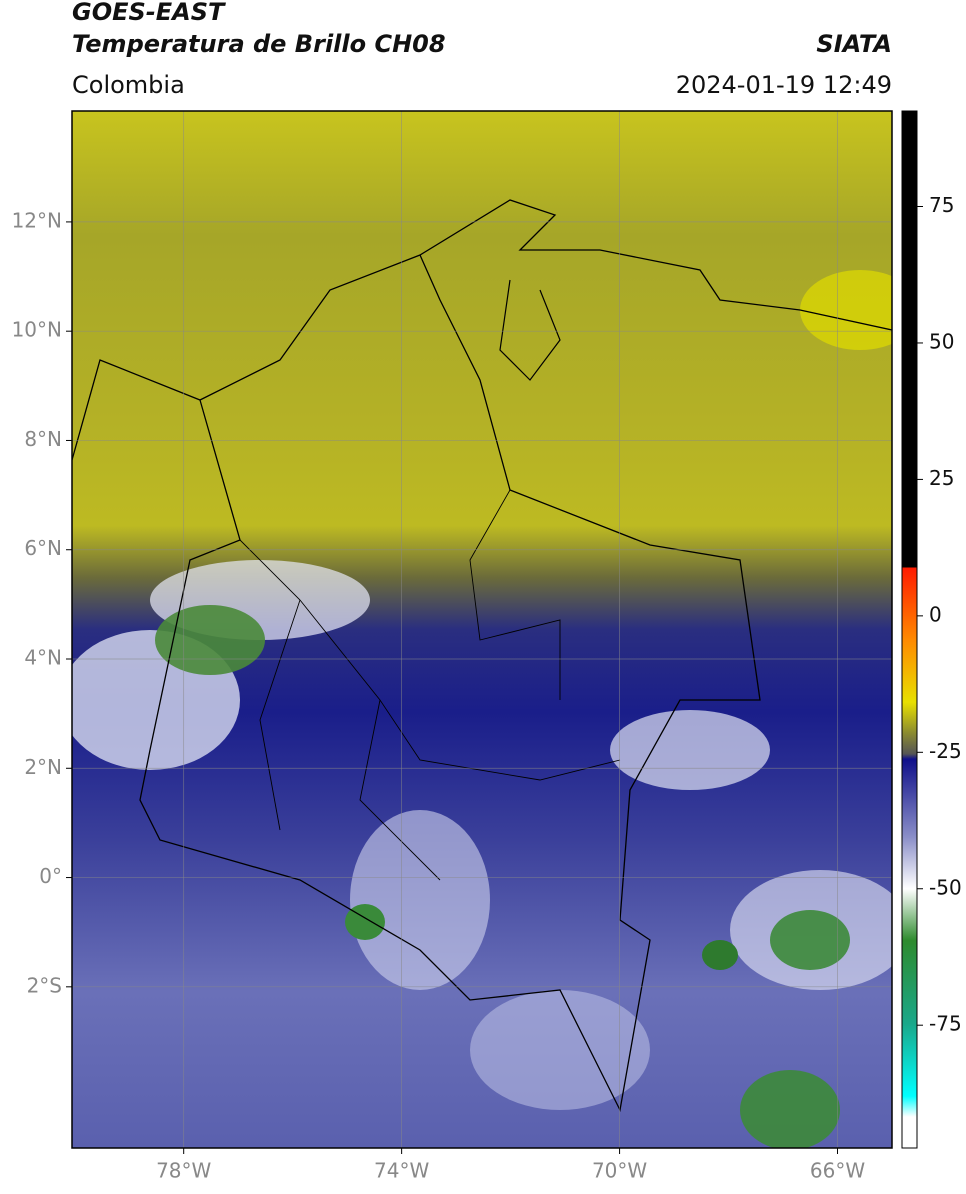  Describe the element at coordinates (149, 13) in the screenshot. I see `title: GOES-EAST` at that location.